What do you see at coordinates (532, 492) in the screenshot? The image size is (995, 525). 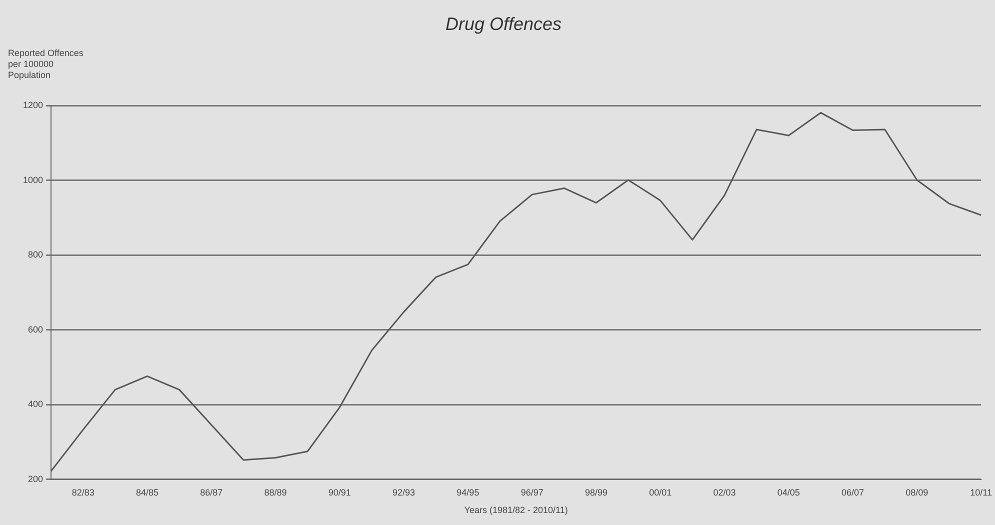 I see `x-tick-label: 96/97` at bounding box center [532, 492].